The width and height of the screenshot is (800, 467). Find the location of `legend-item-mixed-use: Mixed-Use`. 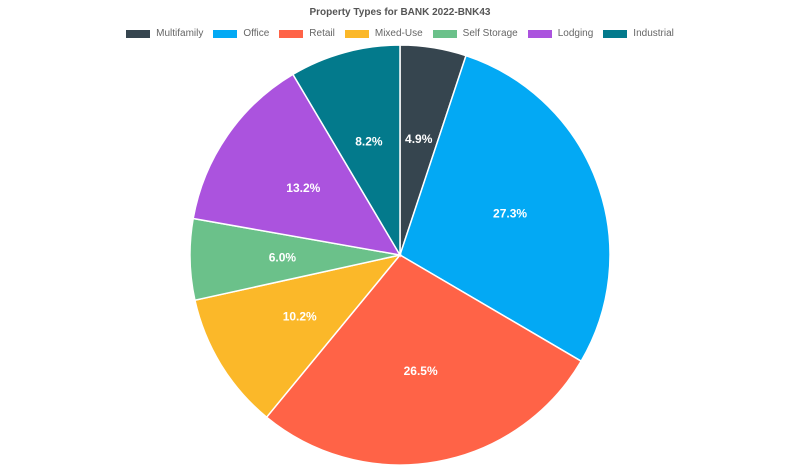

legend-item-mixed-use: Mixed-Use is located at coordinates (383, 33).